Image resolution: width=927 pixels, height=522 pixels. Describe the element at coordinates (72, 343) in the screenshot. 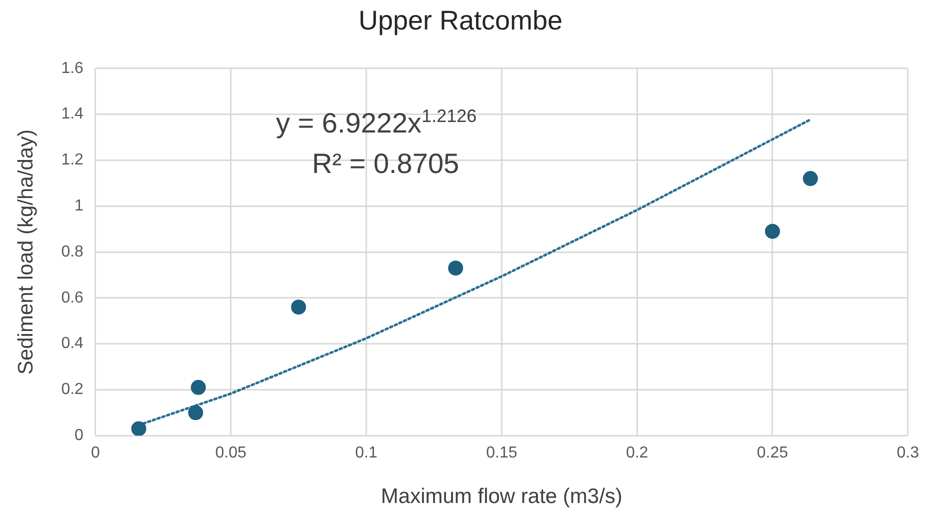

I see `y-tick-label: 0.4` at that location.